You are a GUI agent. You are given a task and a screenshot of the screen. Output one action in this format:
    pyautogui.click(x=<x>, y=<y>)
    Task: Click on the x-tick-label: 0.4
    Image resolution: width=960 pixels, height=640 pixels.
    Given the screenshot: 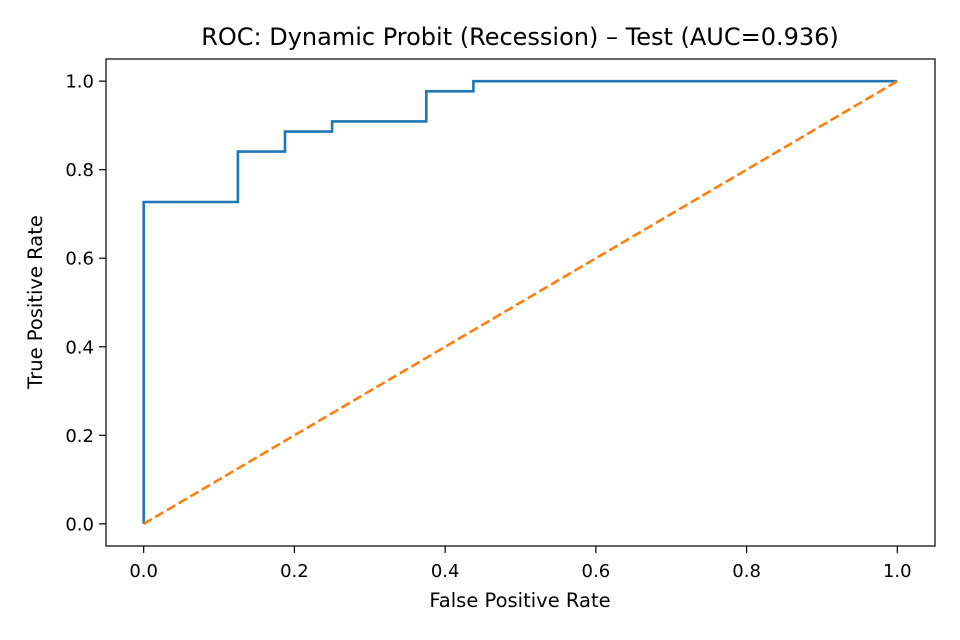 What is the action you would take?
    pyautogui.click(x=445, y=571)
    